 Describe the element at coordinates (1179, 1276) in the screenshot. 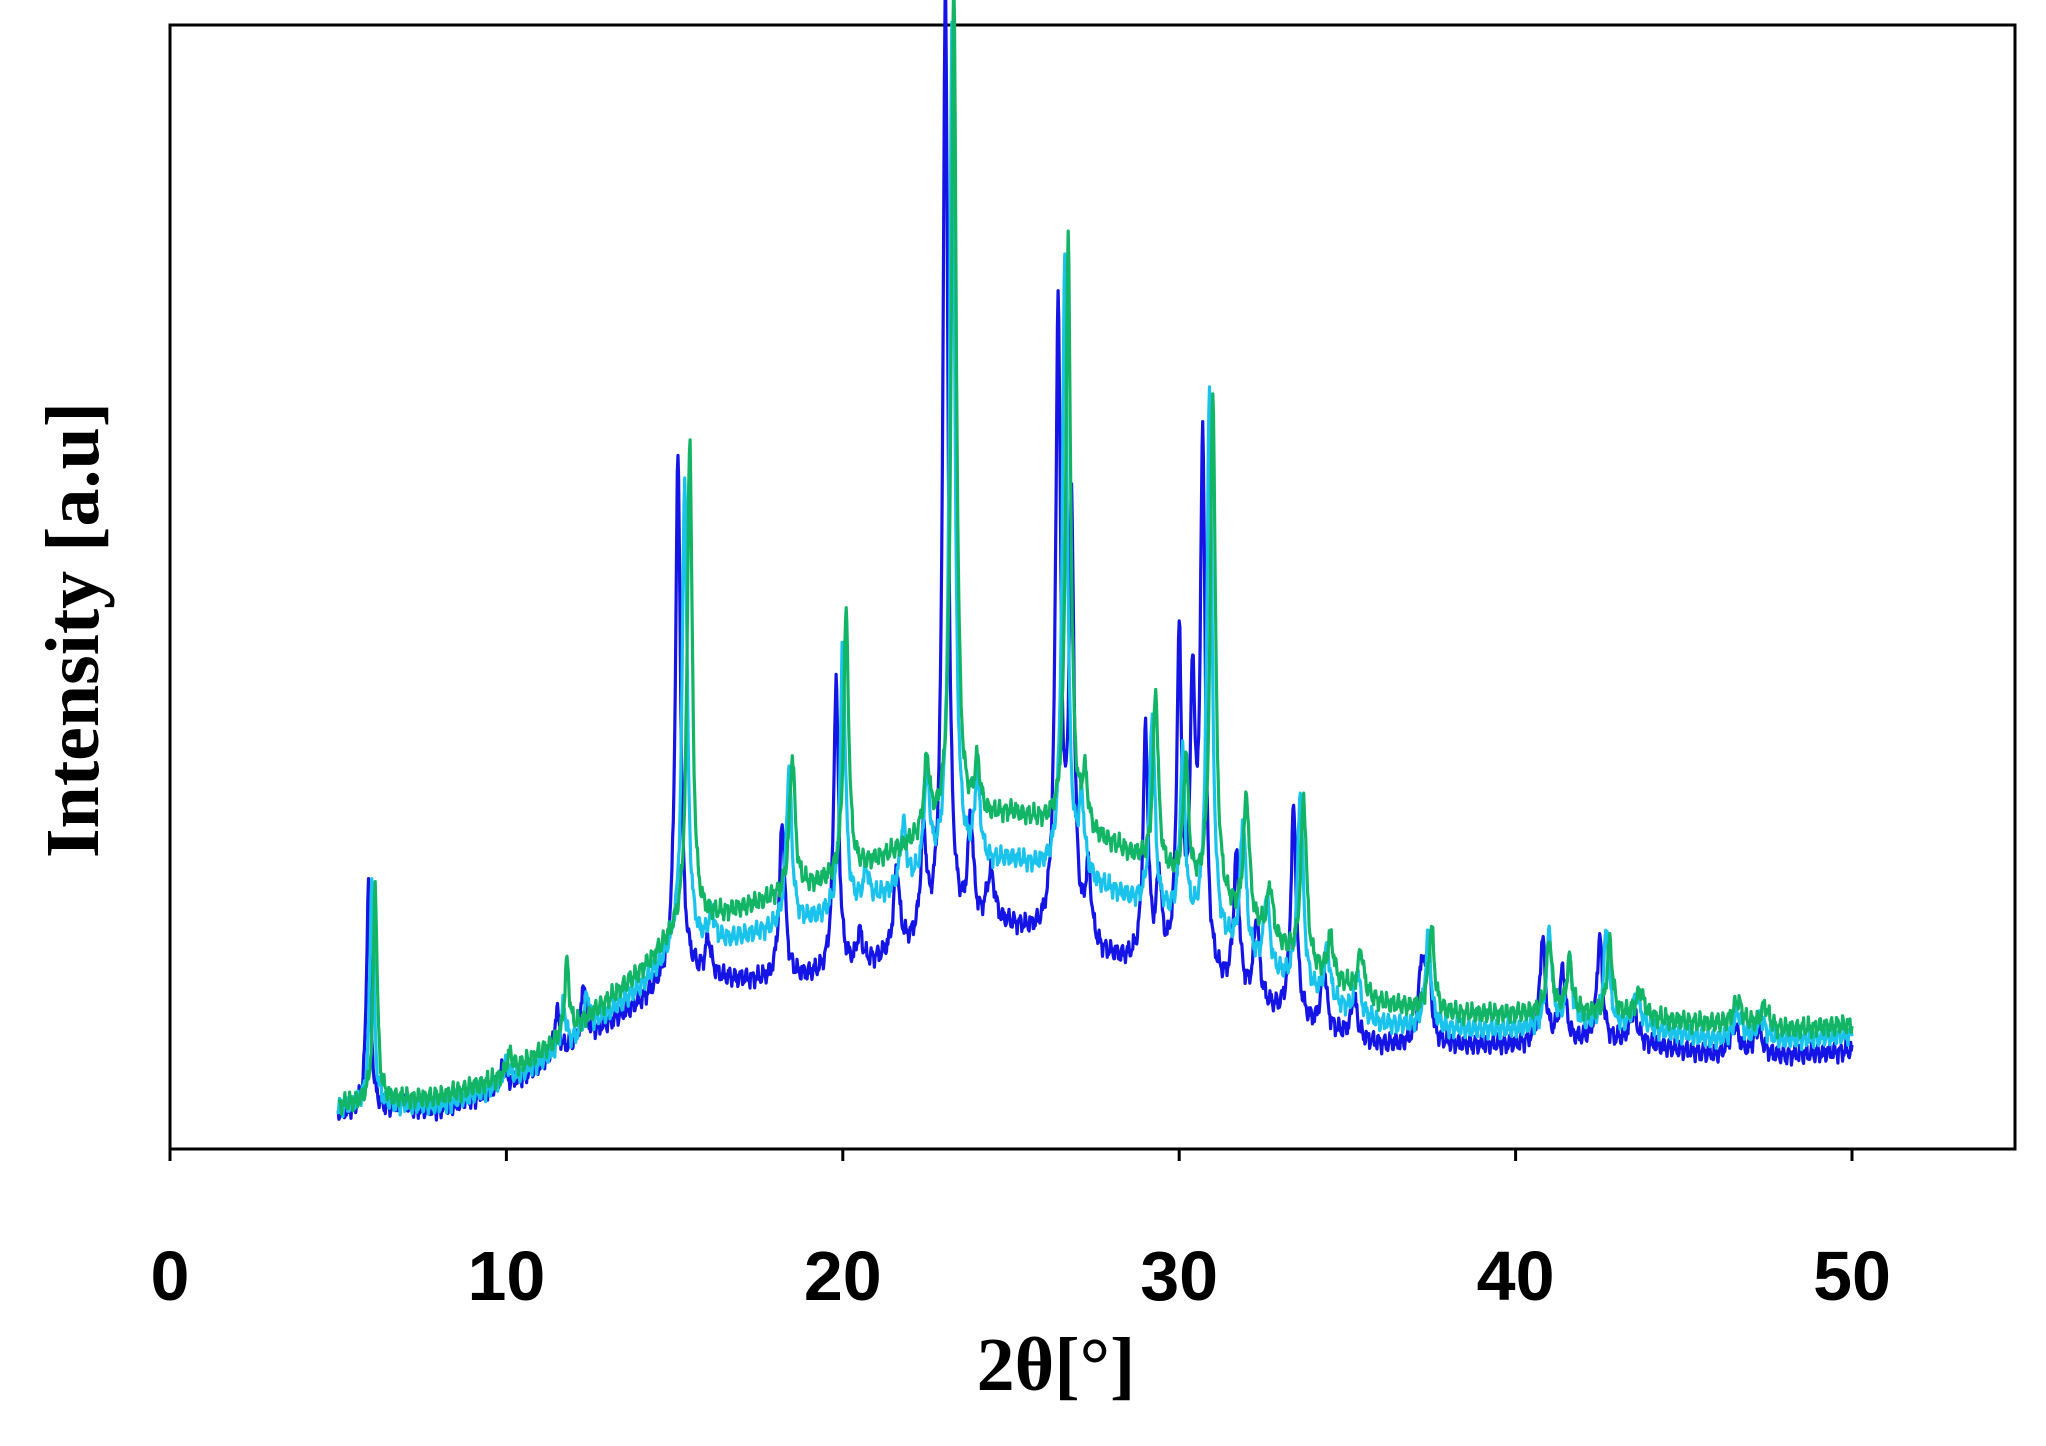

I see `x-tick-label: 30` at that location.